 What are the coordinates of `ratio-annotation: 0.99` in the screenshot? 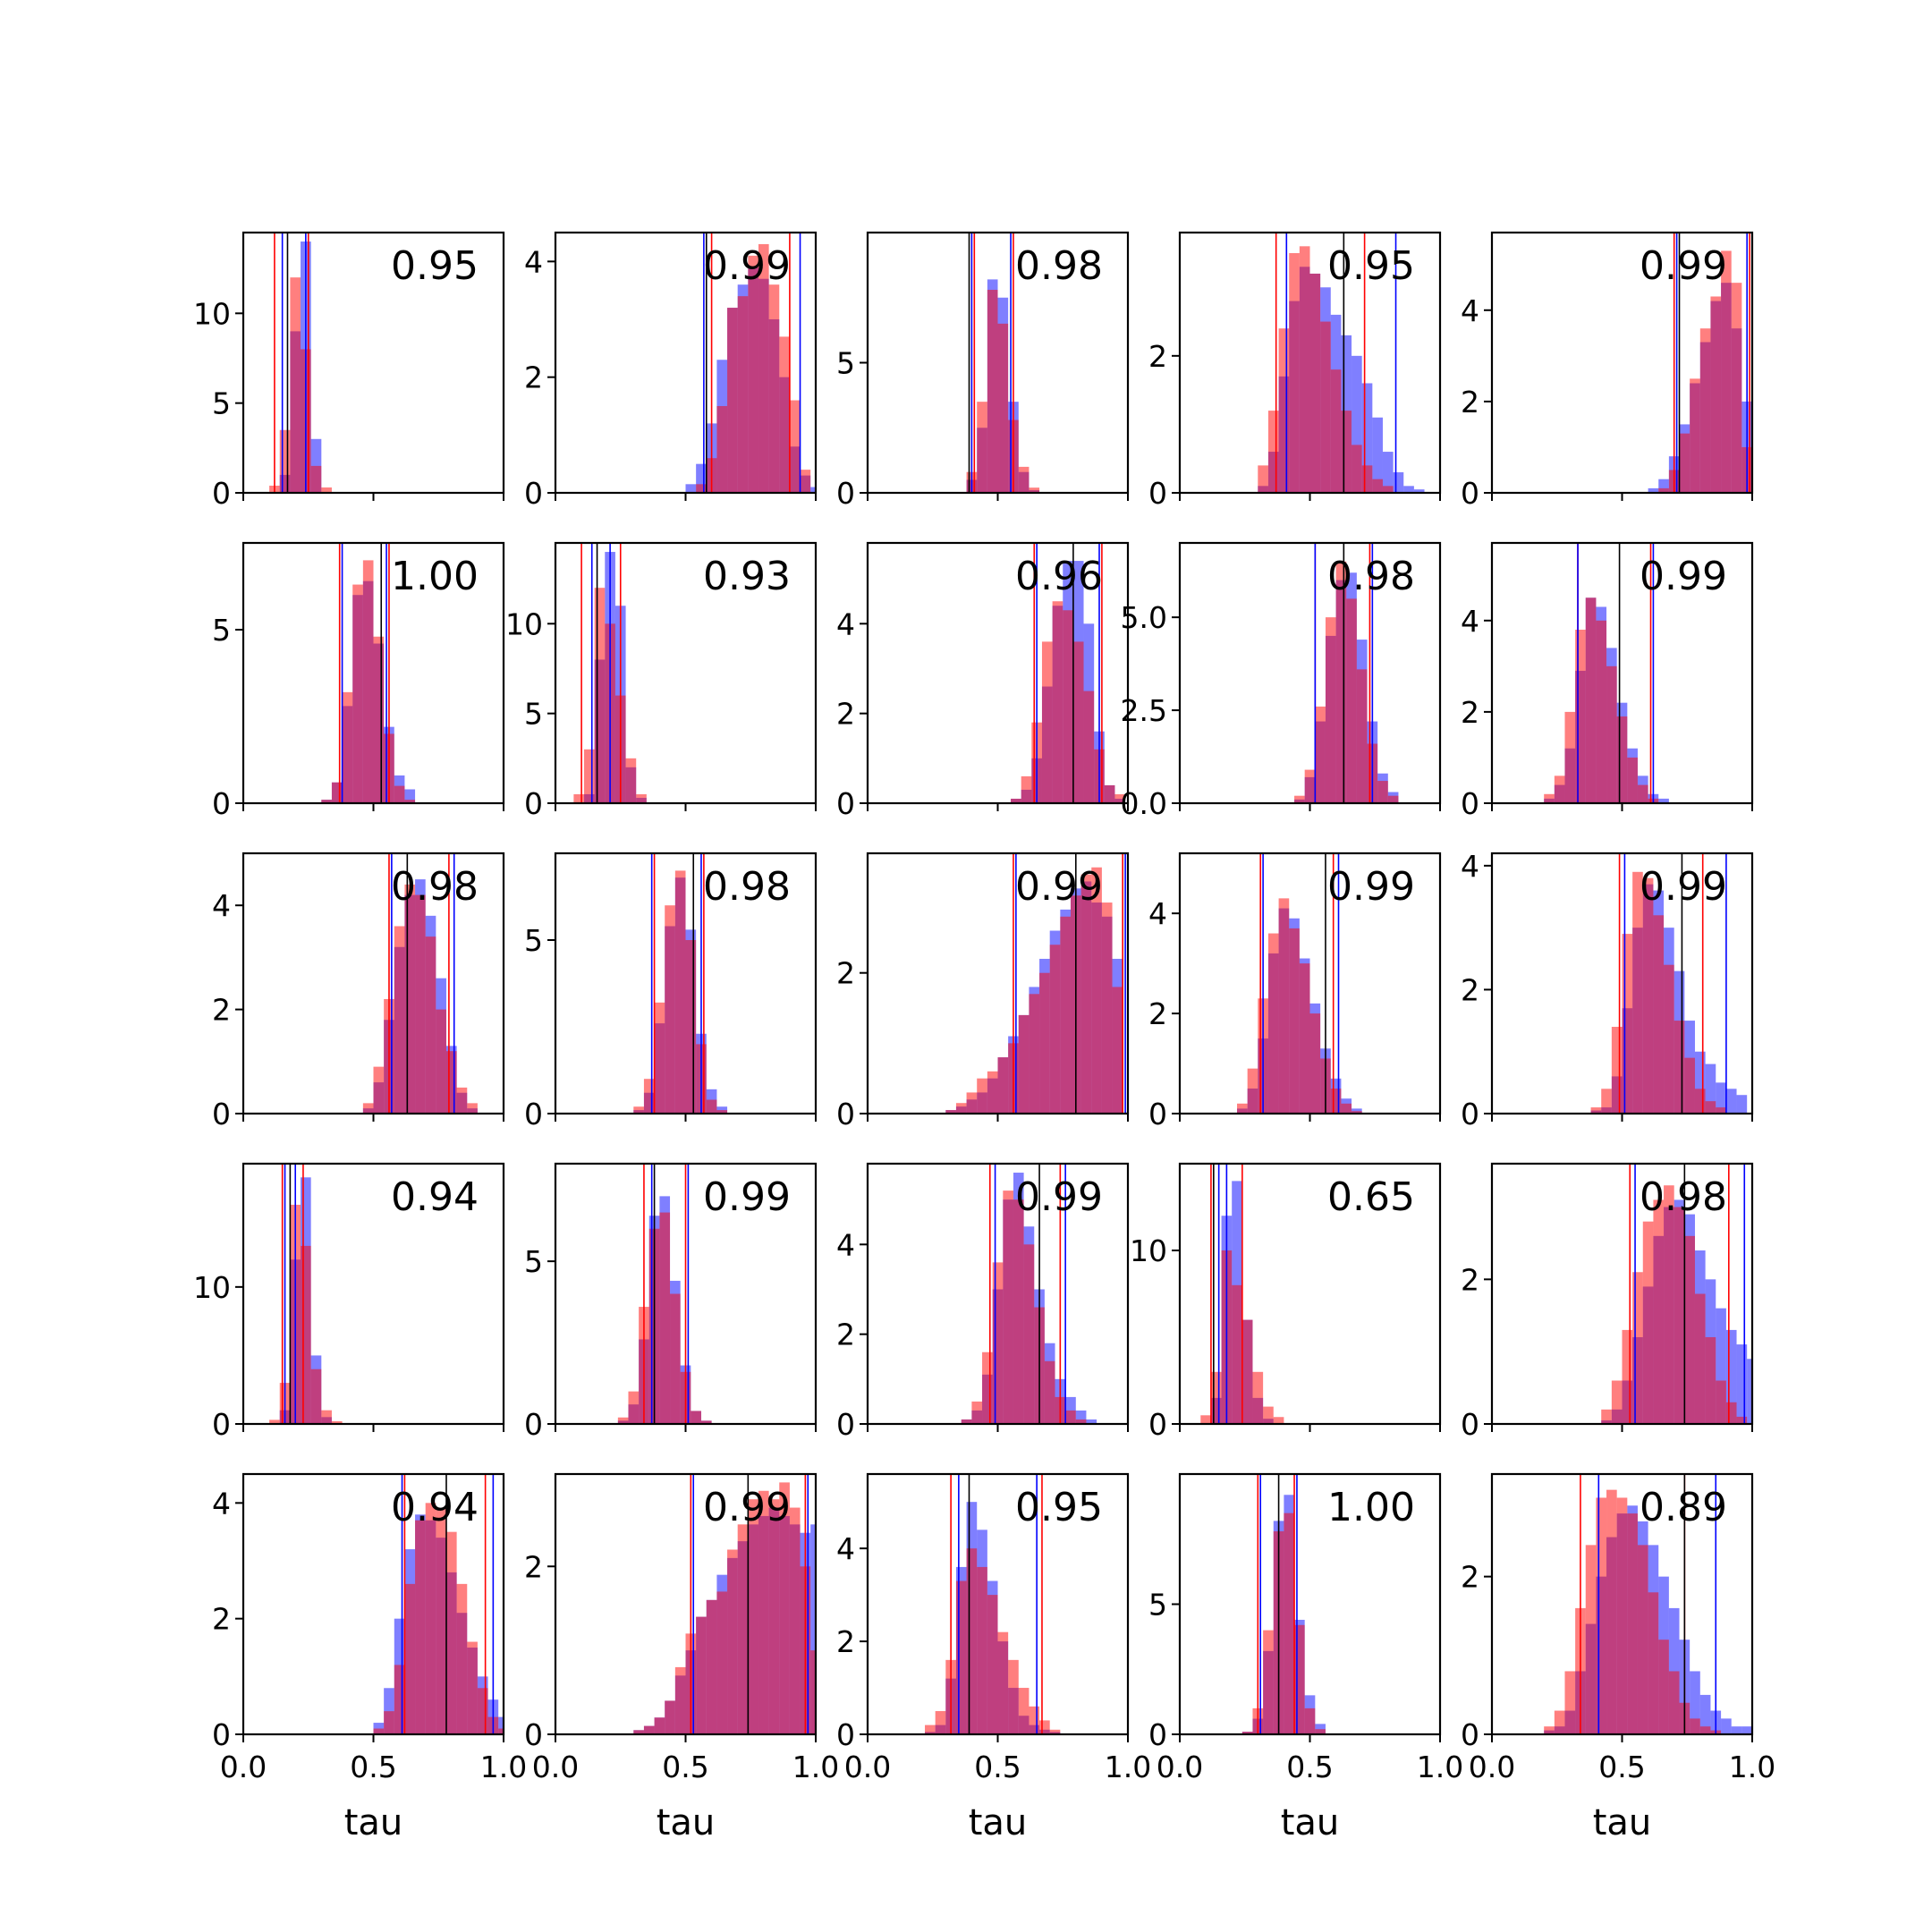 It's located at (1683, 887).